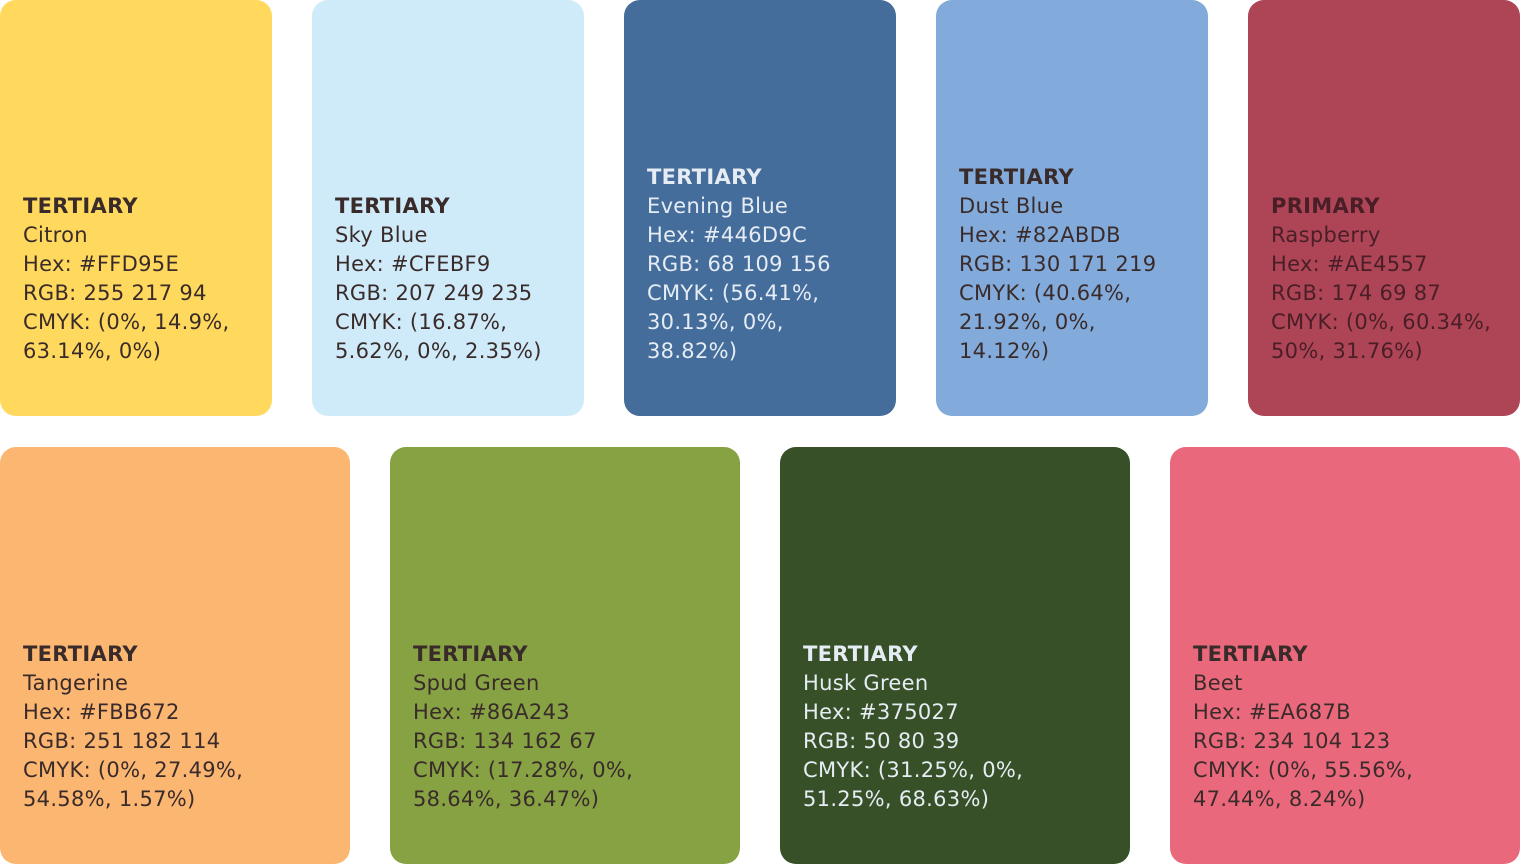 The height and width of the screenshot is (864, 1520). I want to click on cmyk-value: CMYK: (0%, 55.56%, 47.44%, 8.24%), so click(1303, 784).